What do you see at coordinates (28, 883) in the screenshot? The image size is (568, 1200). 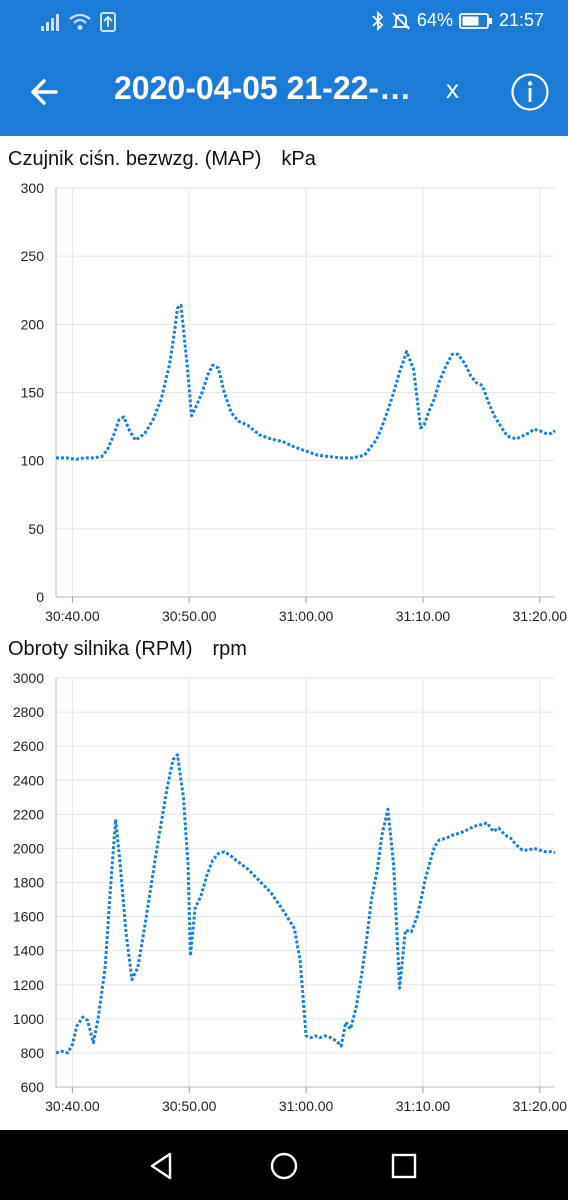 I see `rpm-chart-y-tick-label: 1800` at bounding box center [28, 883].